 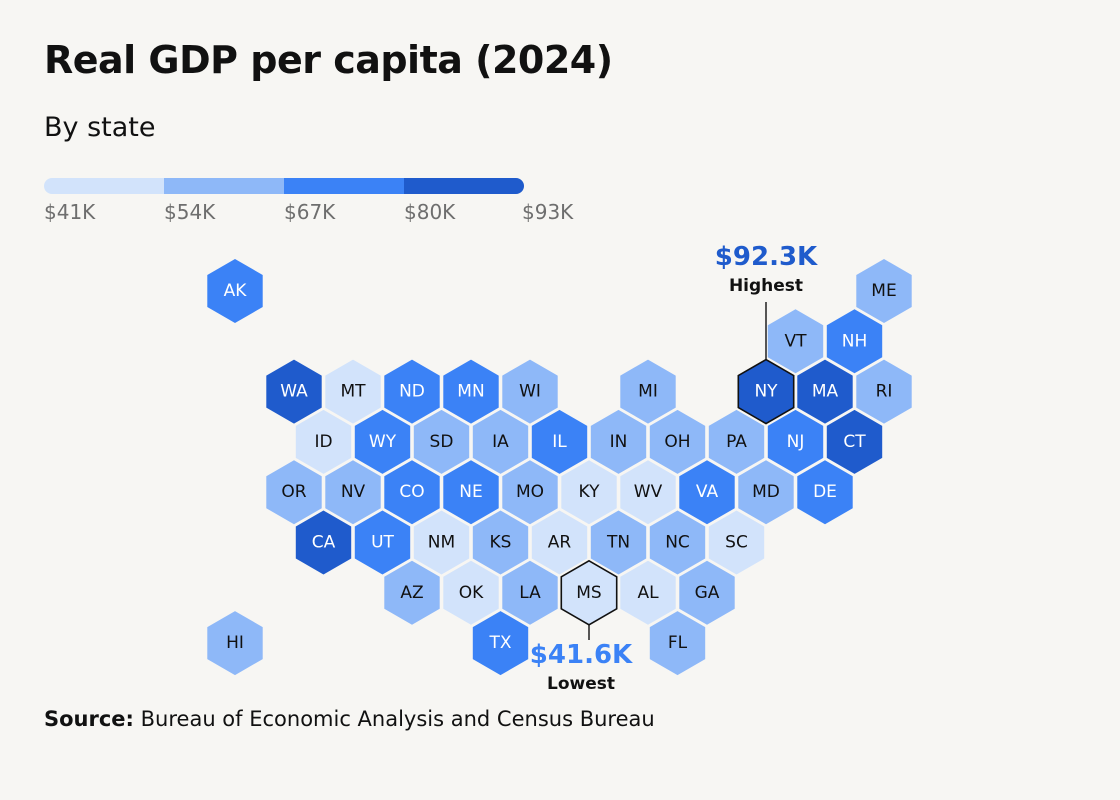 I want to click on state-code-label: WA, so click(x=294, y=392).